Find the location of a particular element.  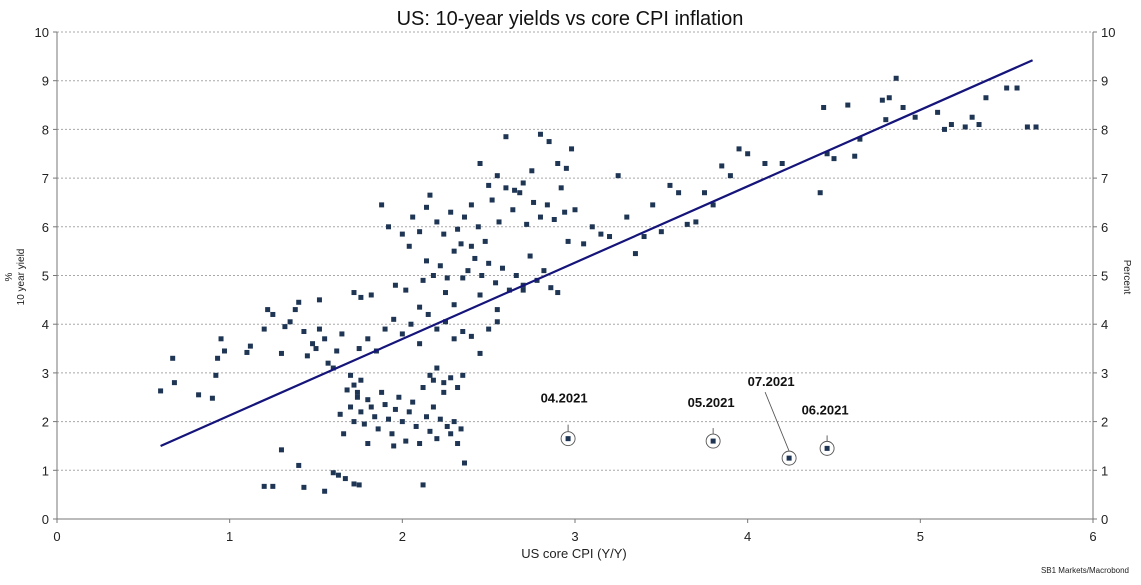

source-note: SB1 Markets/Macrobond is located at coordinates (1085, 570).